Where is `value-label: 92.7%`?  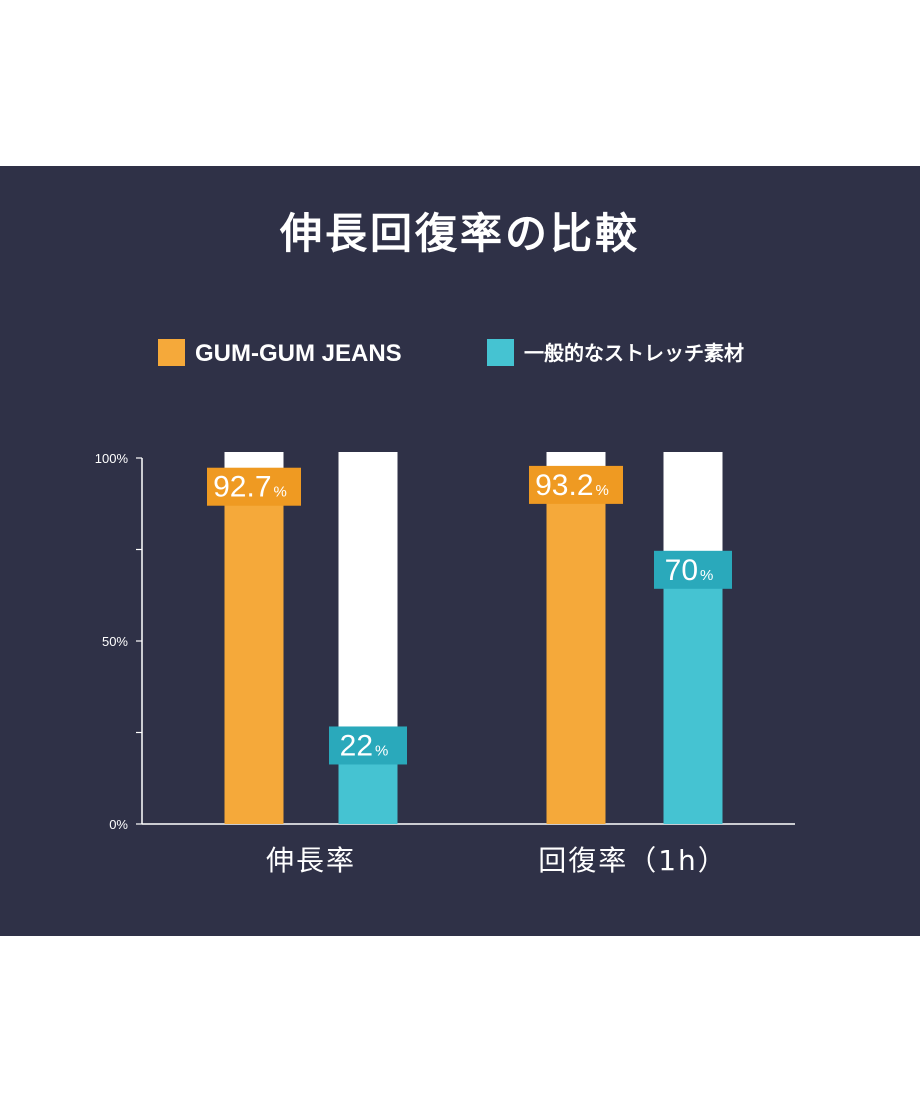
value-label: 92.7% is located at coordinates (250, 487).